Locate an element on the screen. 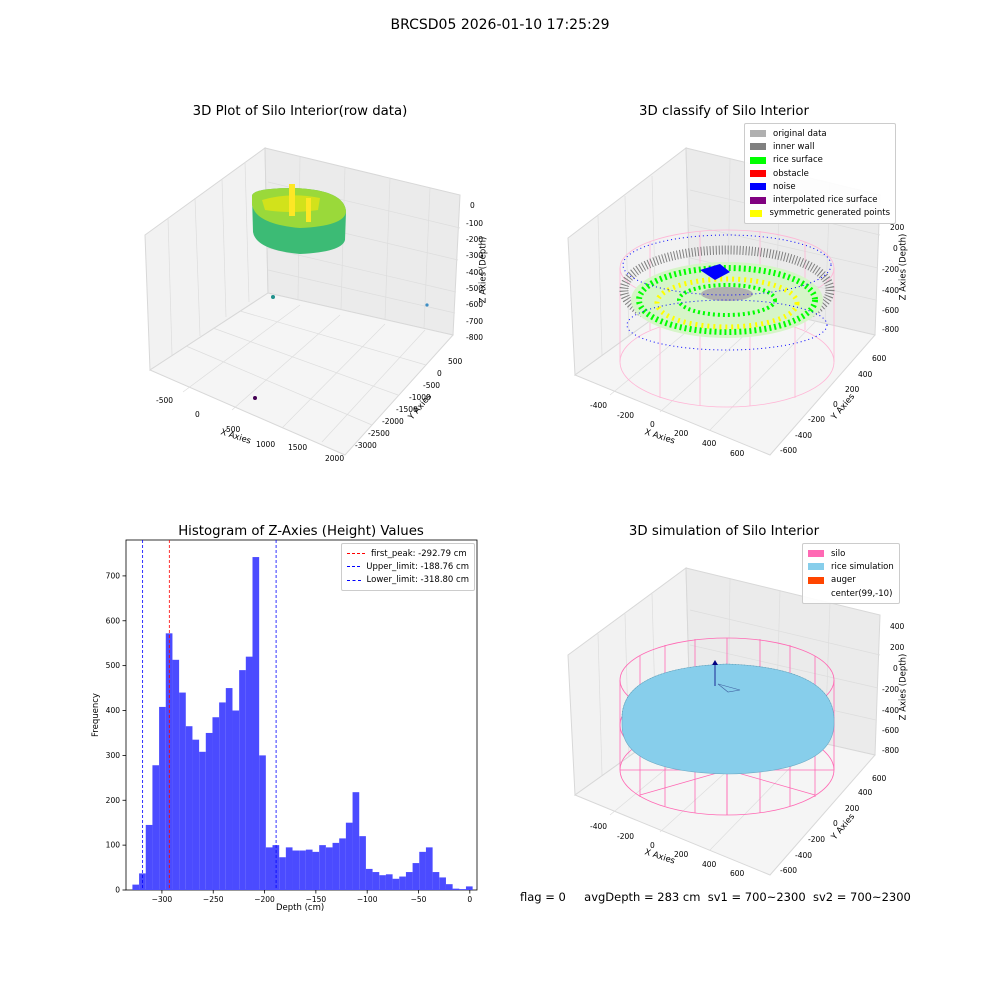  classify-ytick: -400 is located at coordinates (804, 435).